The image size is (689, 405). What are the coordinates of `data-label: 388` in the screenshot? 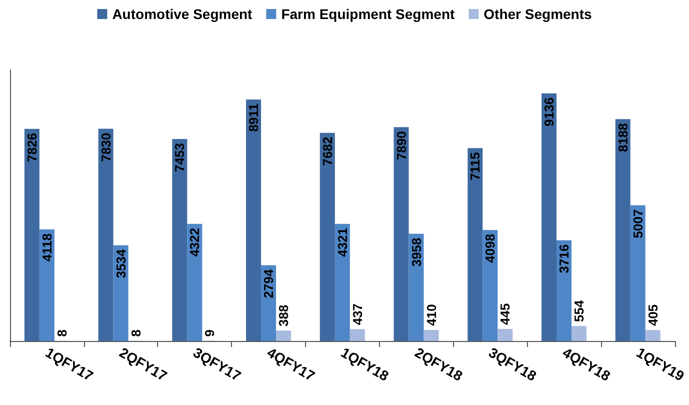 It's located at (284, 315).